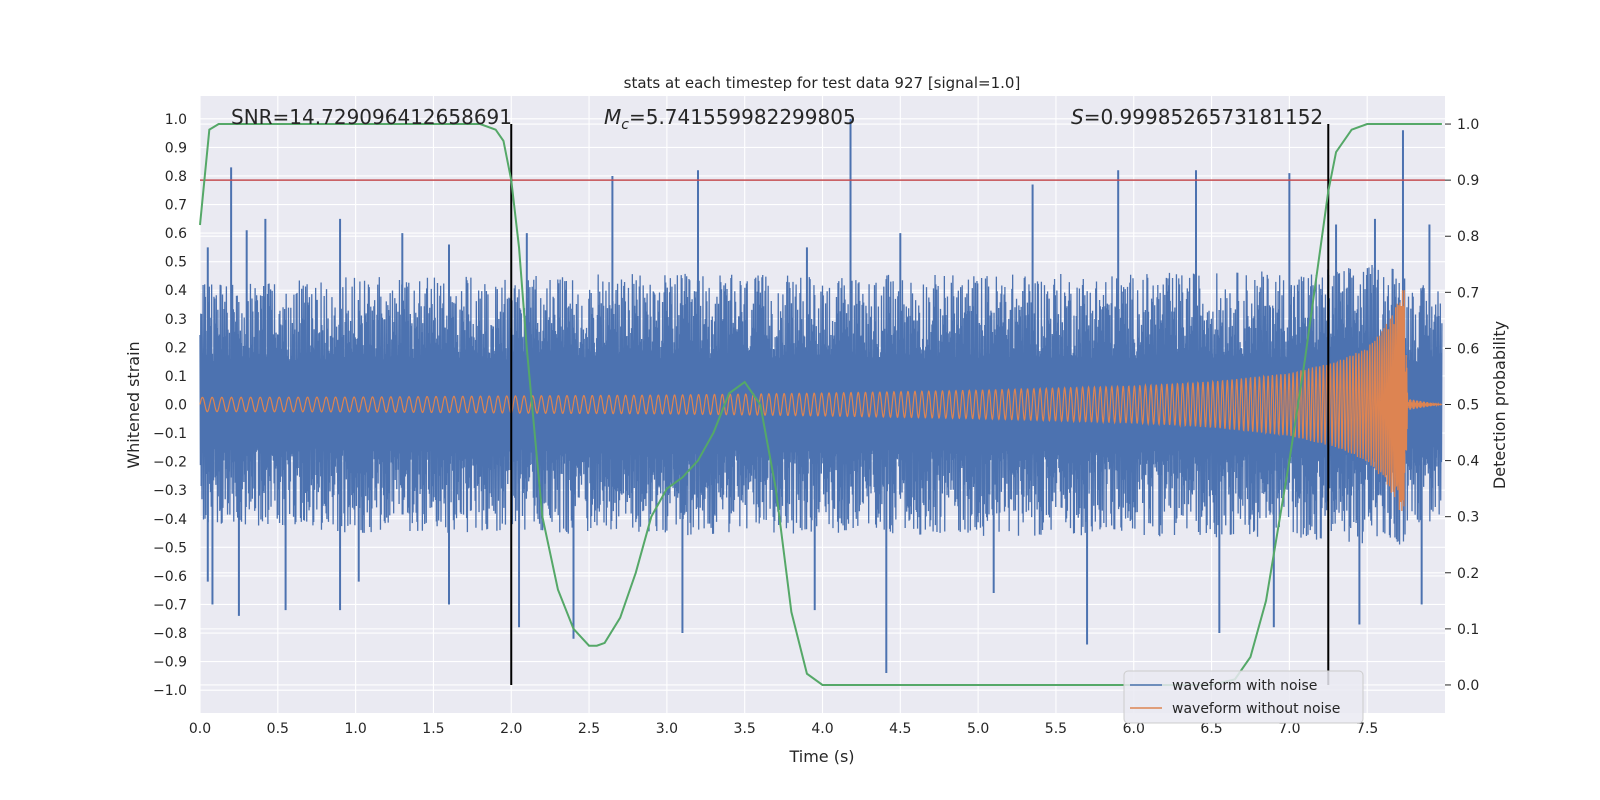 Image resolution: width=1600 pixels, height=800 pixels. Describe the element at coordinates (1468, 574) in the screenshot. I see `y-tick-label-right: 0.2` at that location.